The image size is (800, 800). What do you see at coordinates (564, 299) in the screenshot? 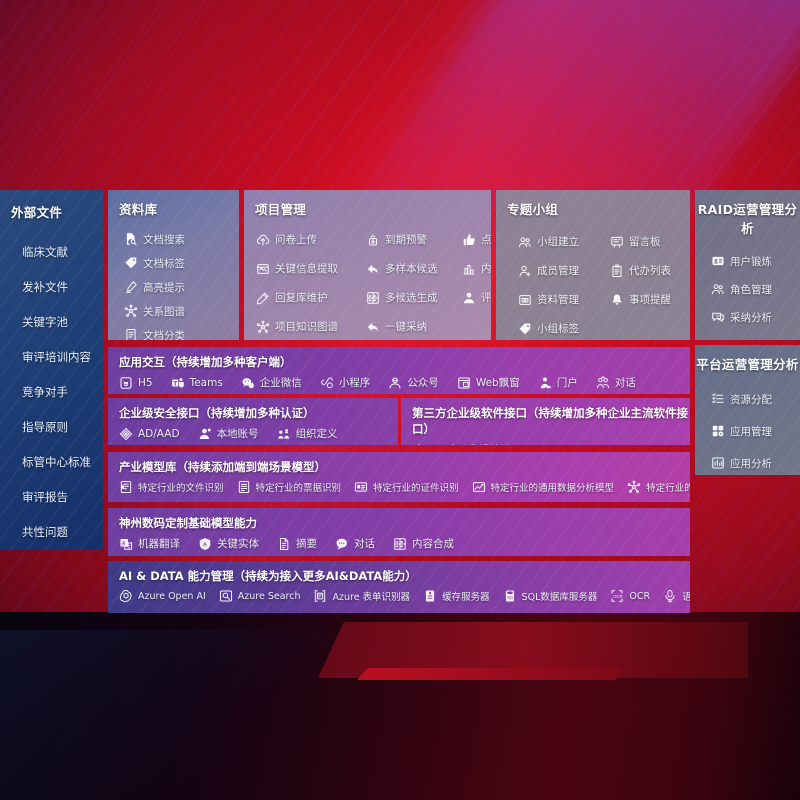
I see `menu-item-archive-box: 资料管理` at bounding box center [564, 299].